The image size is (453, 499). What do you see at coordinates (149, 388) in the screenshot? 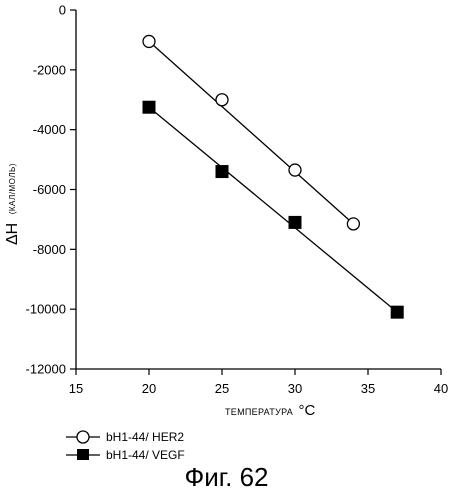
I see `x-tick-label: 20` at bounding box center [149, 388].